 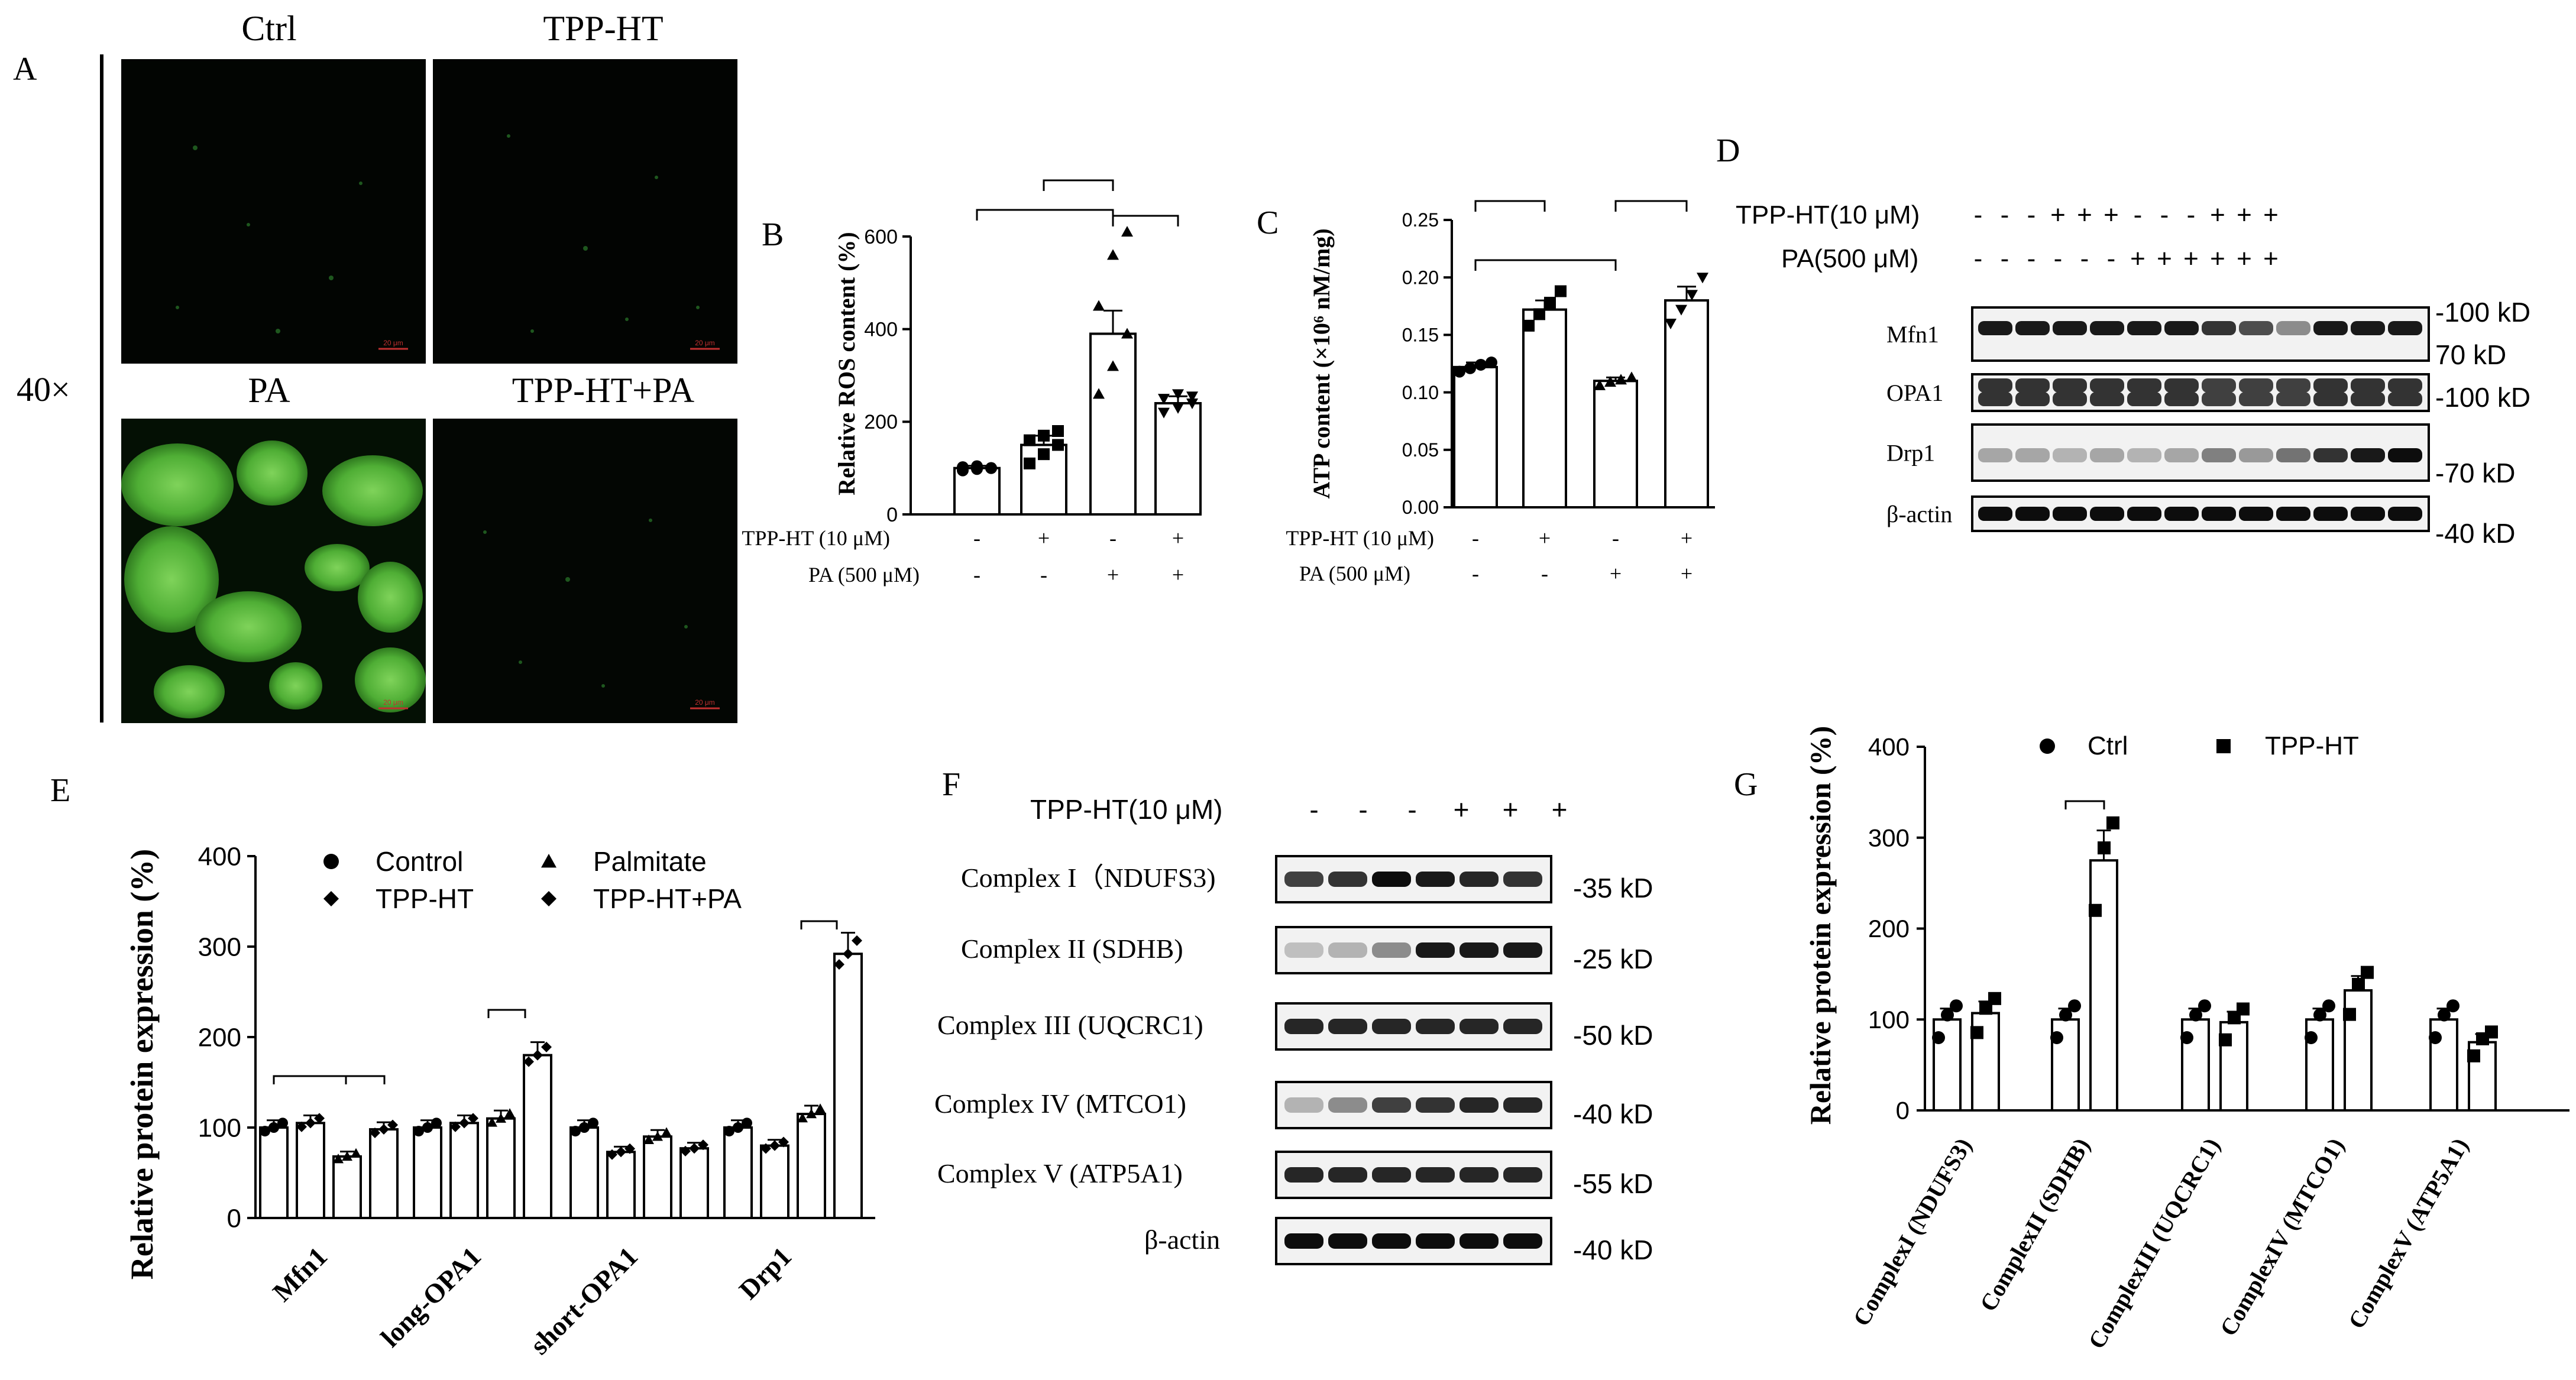 I want to click on panel-b-sig-3-bracket, so click(x=1145, y=220).